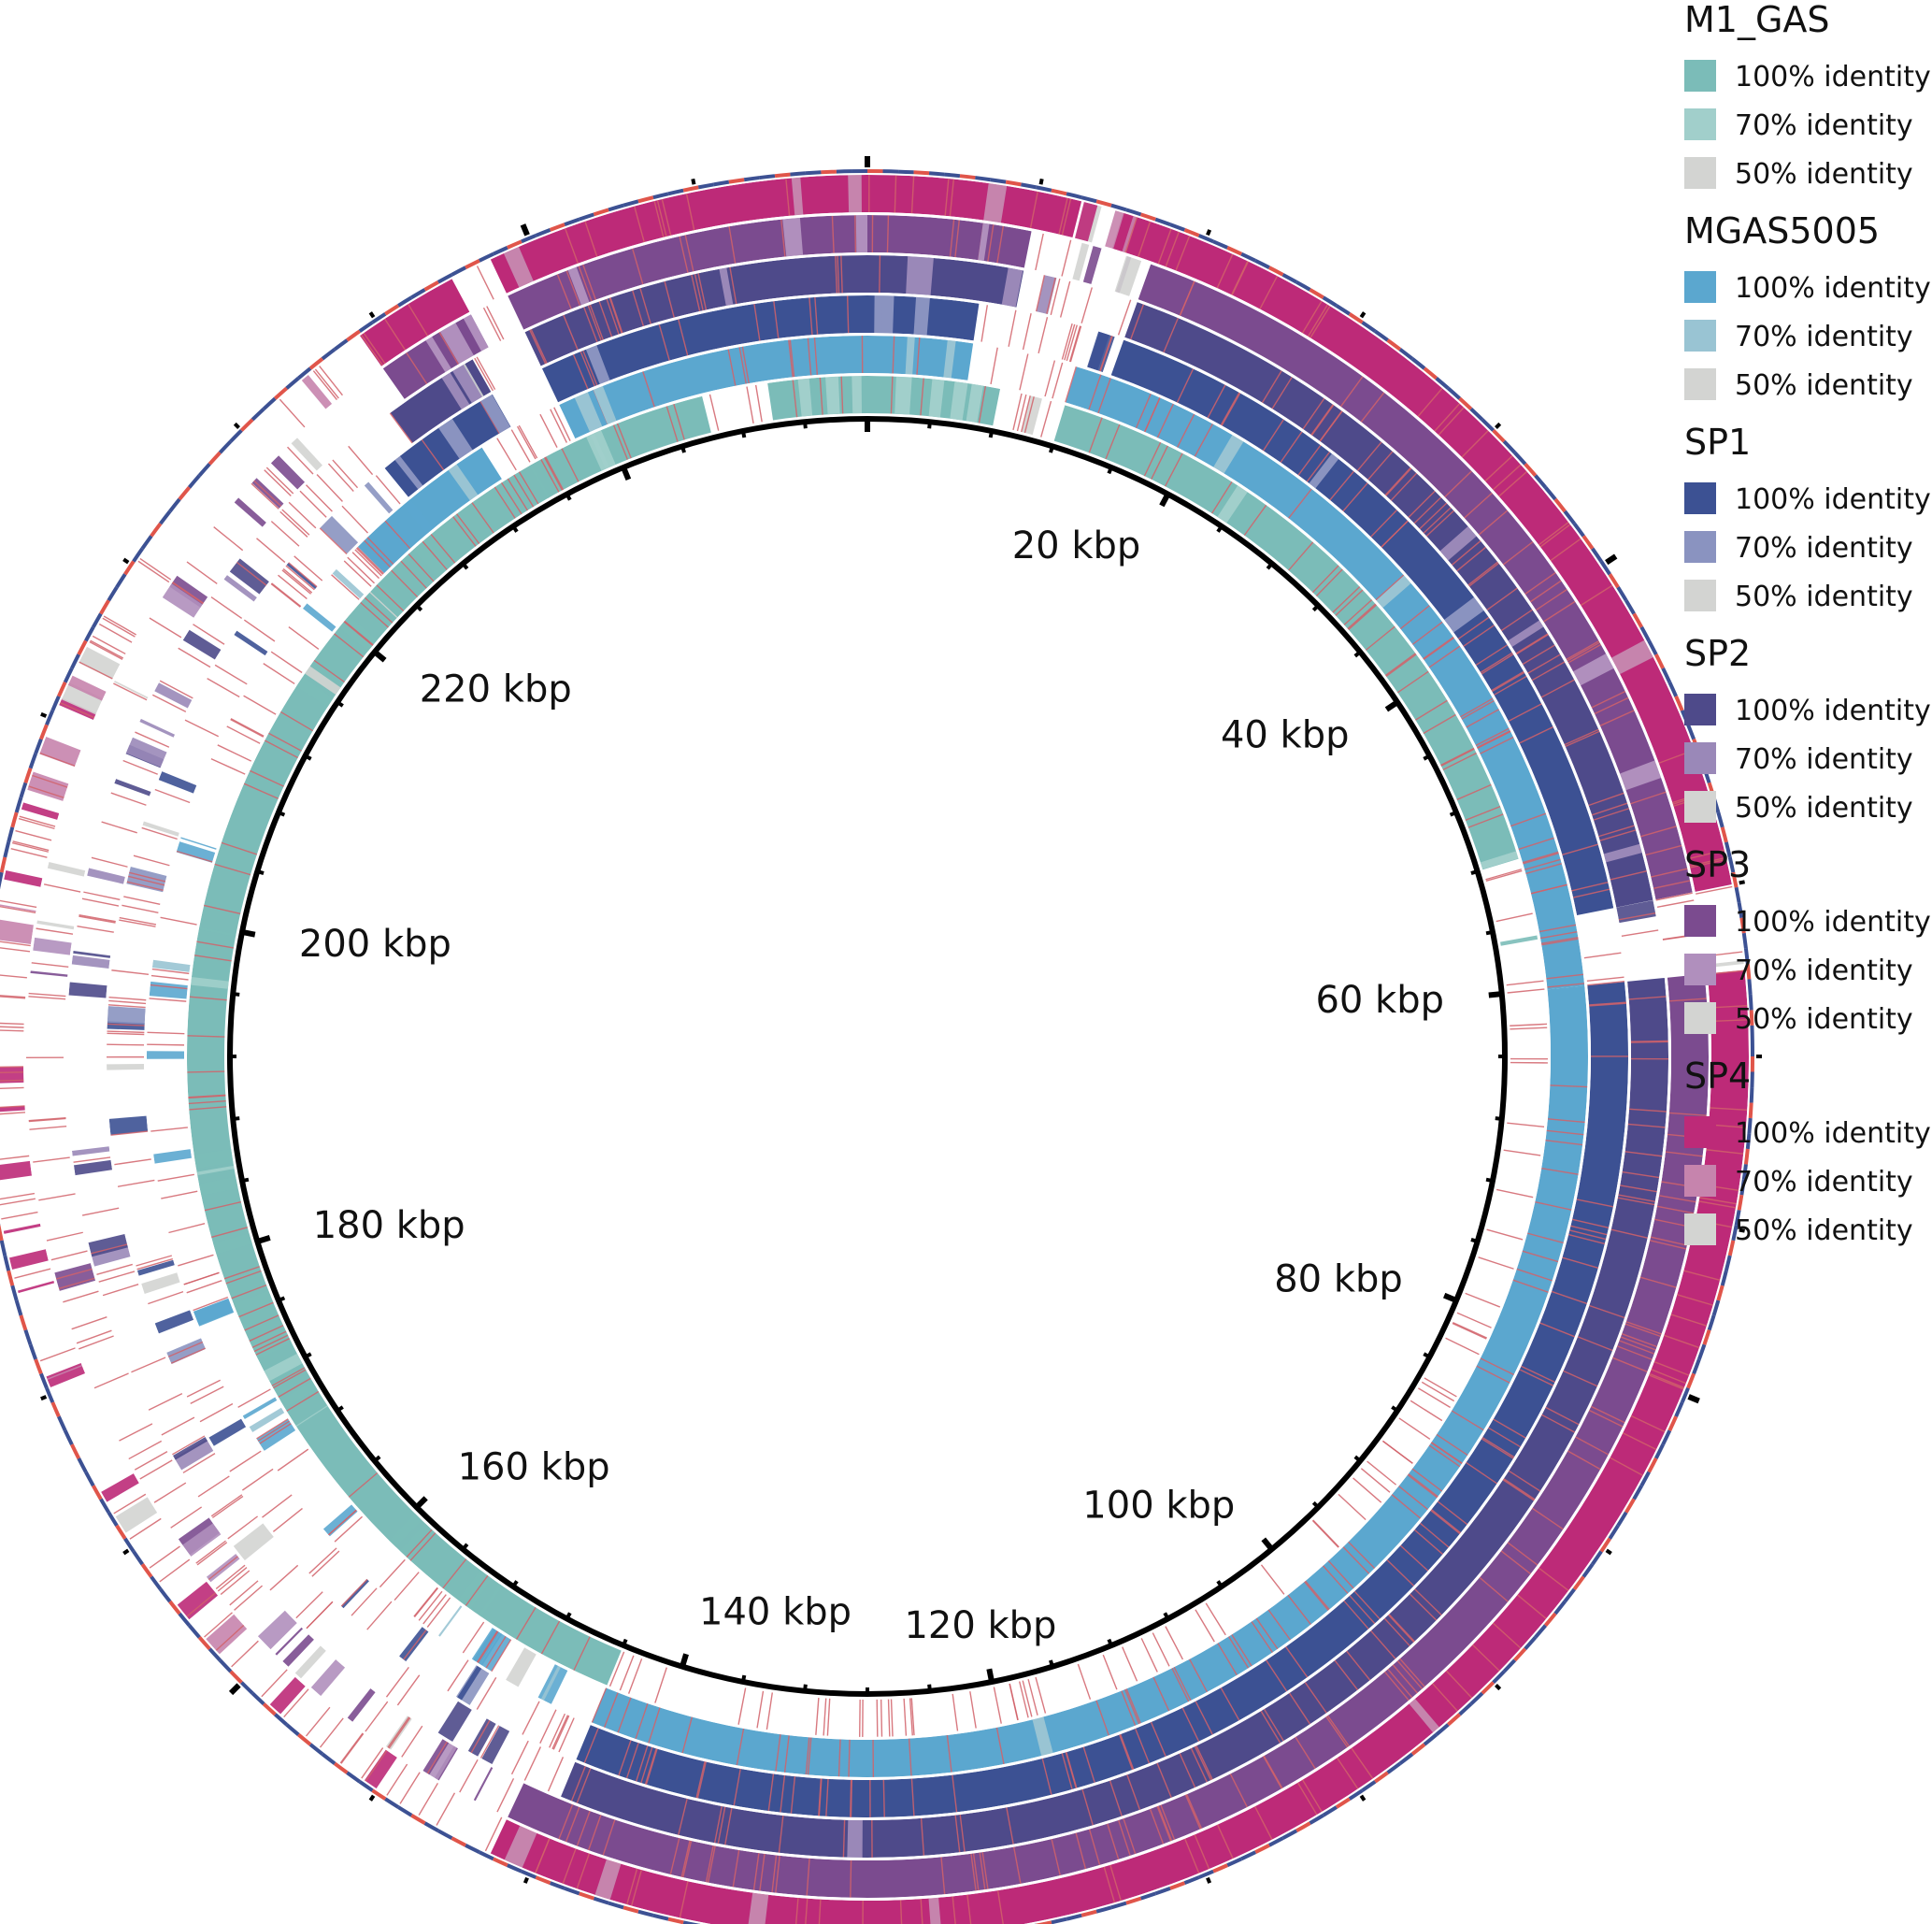 The height and width of the screenshot is (1924, 1932). I want to click on legend-title: SP4, so click(1717, 1076).